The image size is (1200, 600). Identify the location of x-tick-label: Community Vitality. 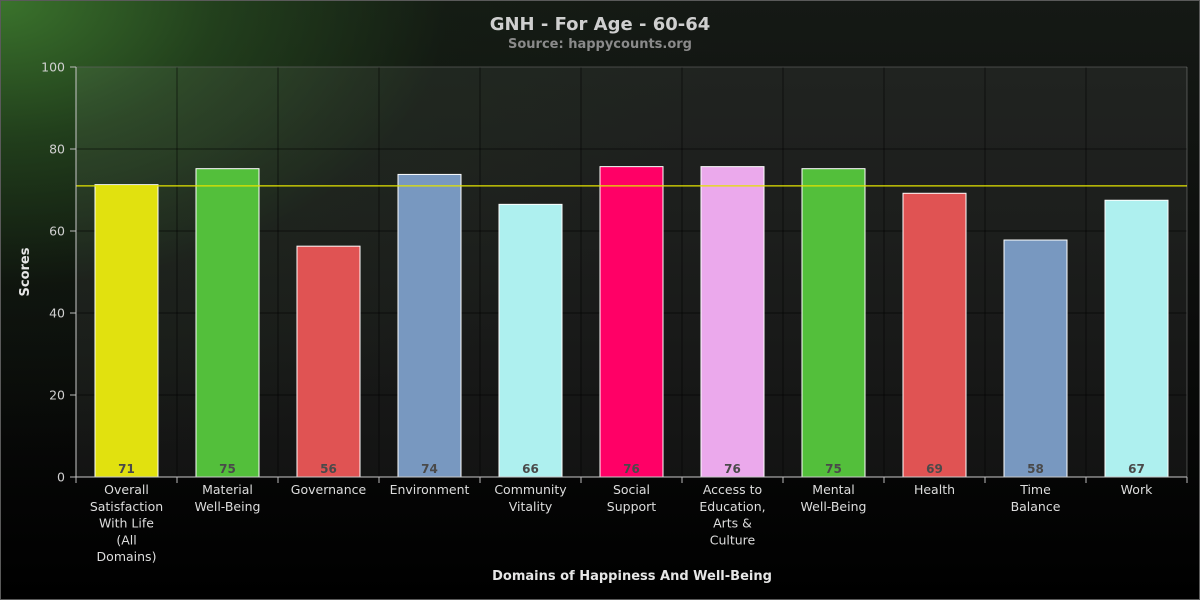
(530, 498).